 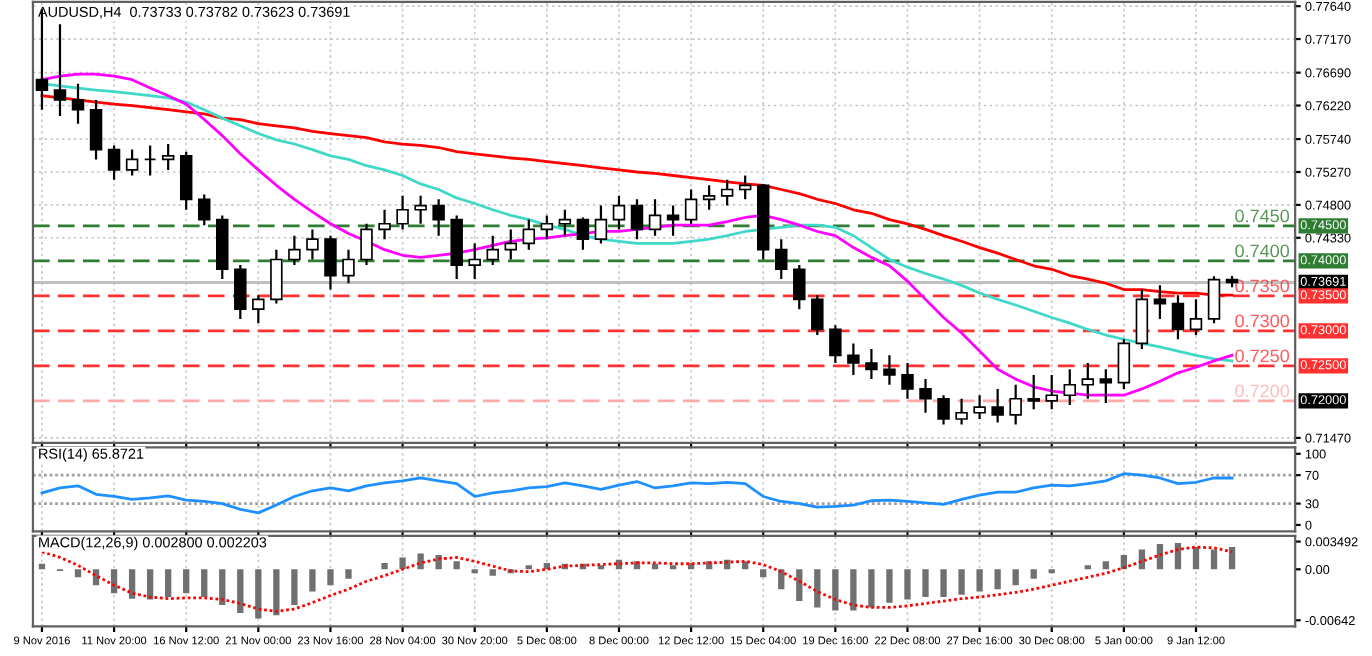 I want to click on annotation: 0.7350, so click(x=1262, y=286).